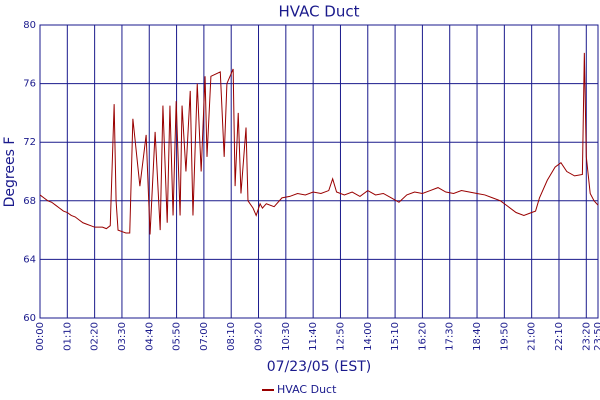 The image size is (600, 400). I want to click on y-tick-label: 80, so click(29, 25).